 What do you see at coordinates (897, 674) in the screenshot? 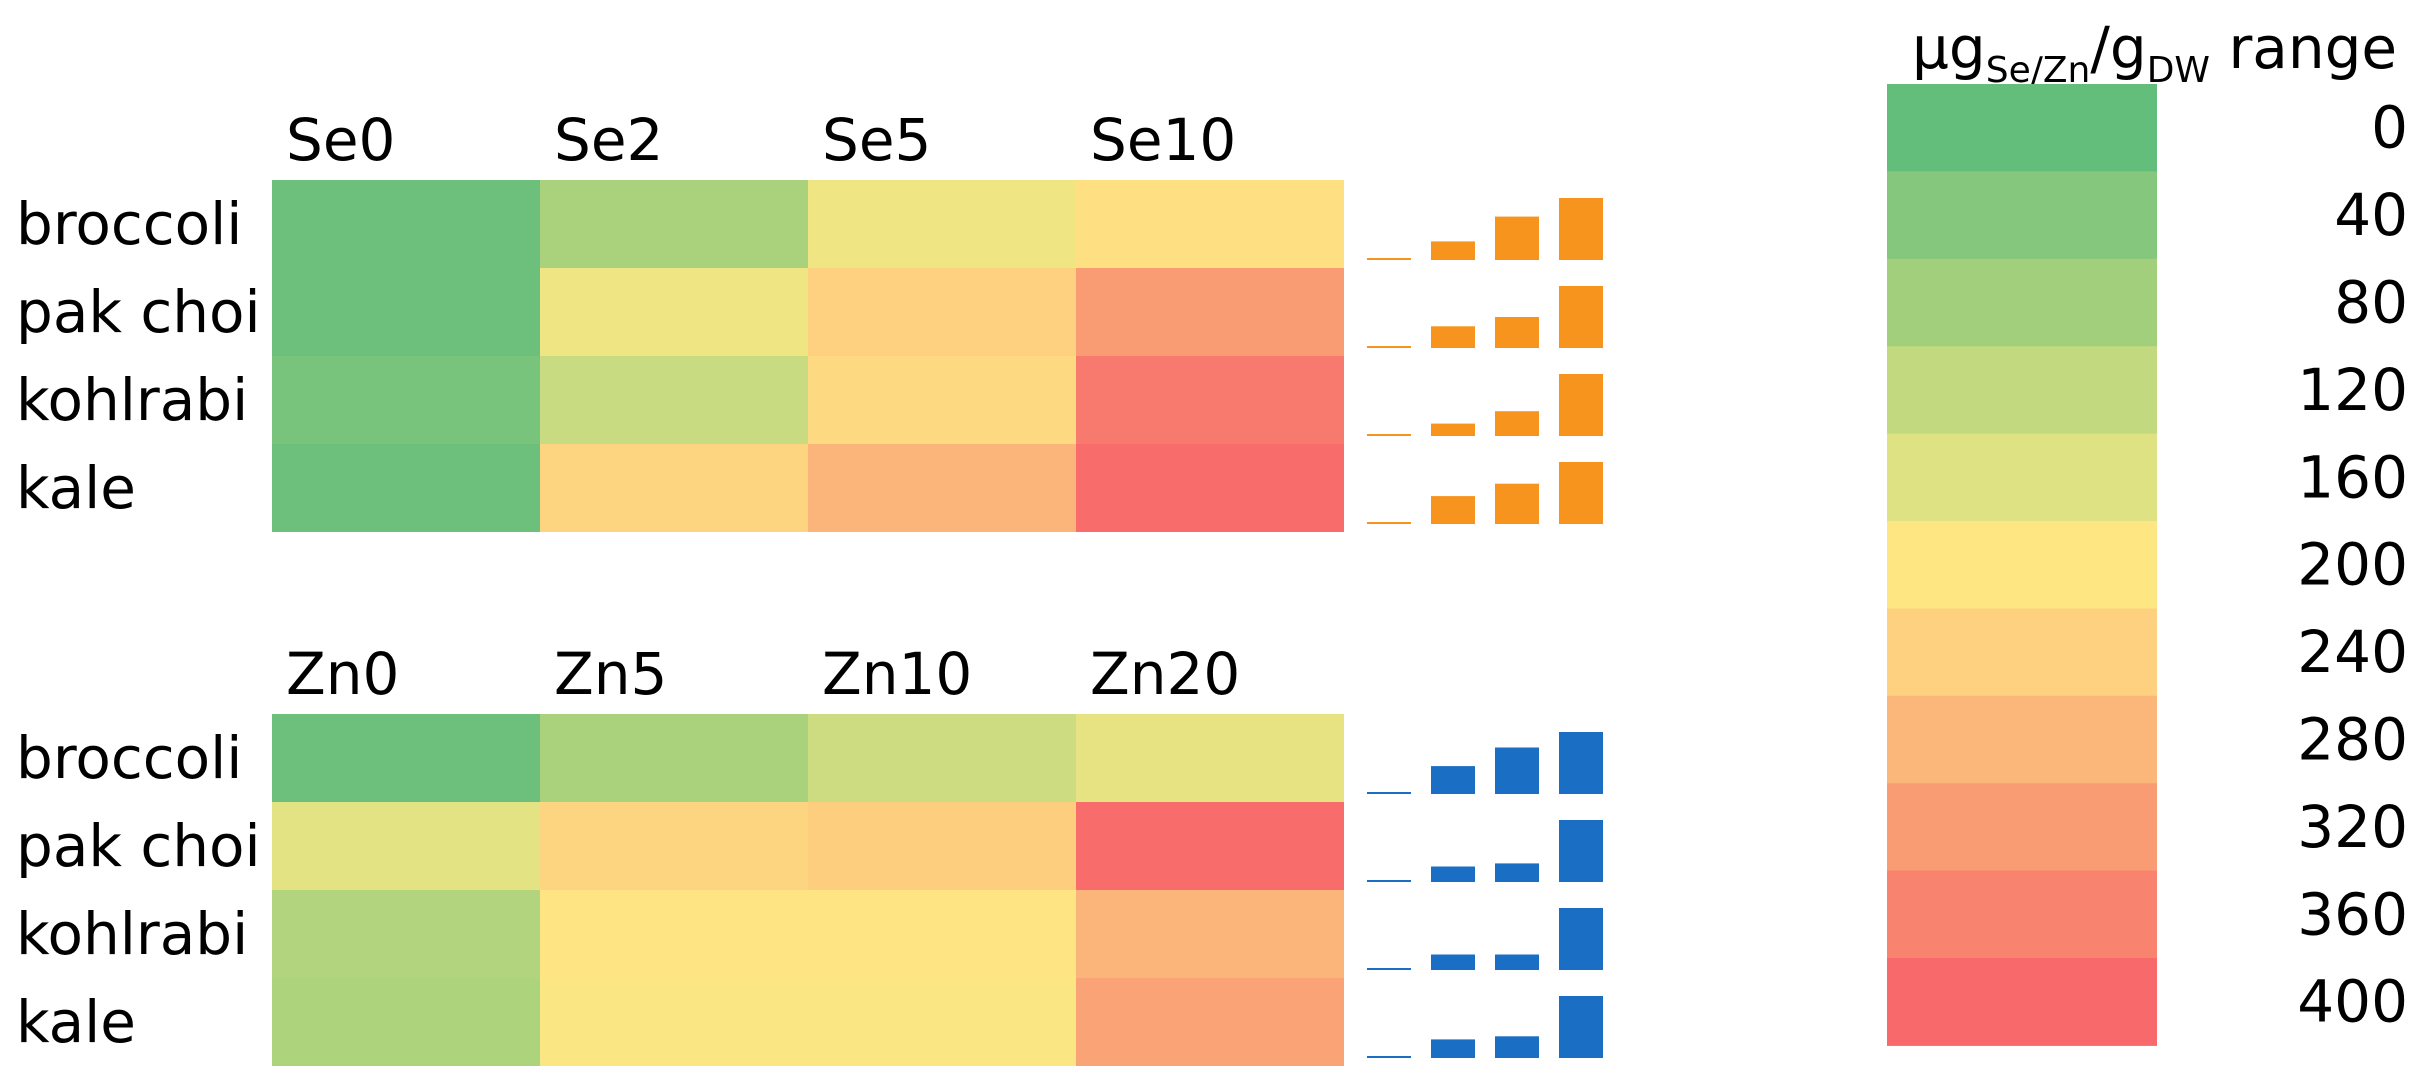
I see `column-label: Zn10` at bounding box center [897, 674].